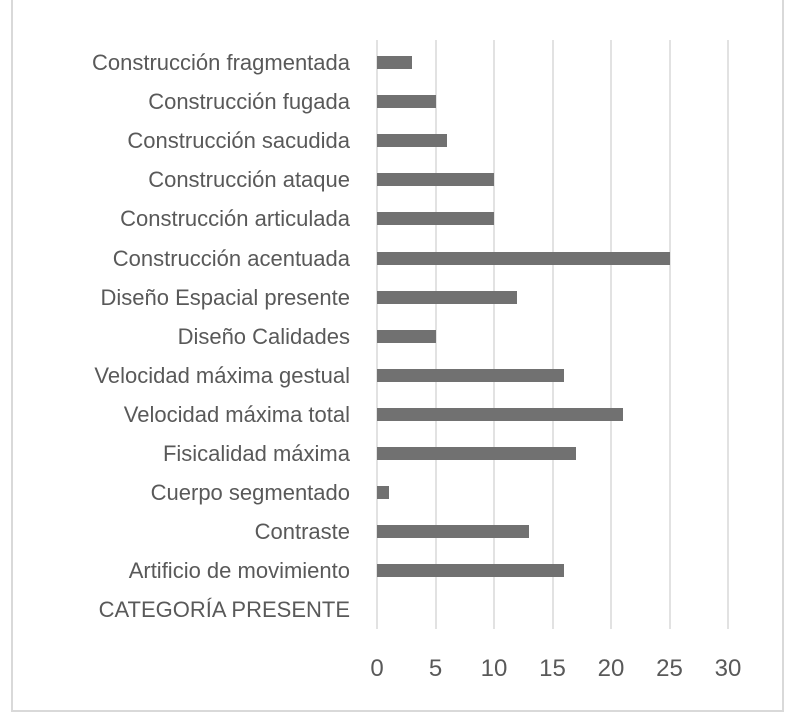 This screenshot has width=798, height=722. What do you see at coordinates (611, 668) in the screenshot?
I see `x-tick-label: 20` at bounding box center [611, 668].